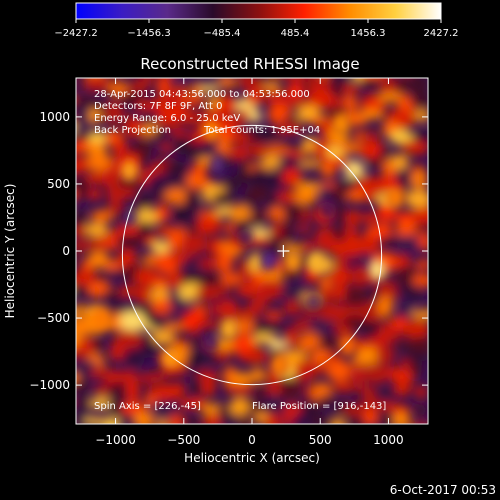 This screenshot has width=500, height=500. I want to click on annotation-detectors: Detectors: 7F 8F 9F, Att 0, so click(158, 106).